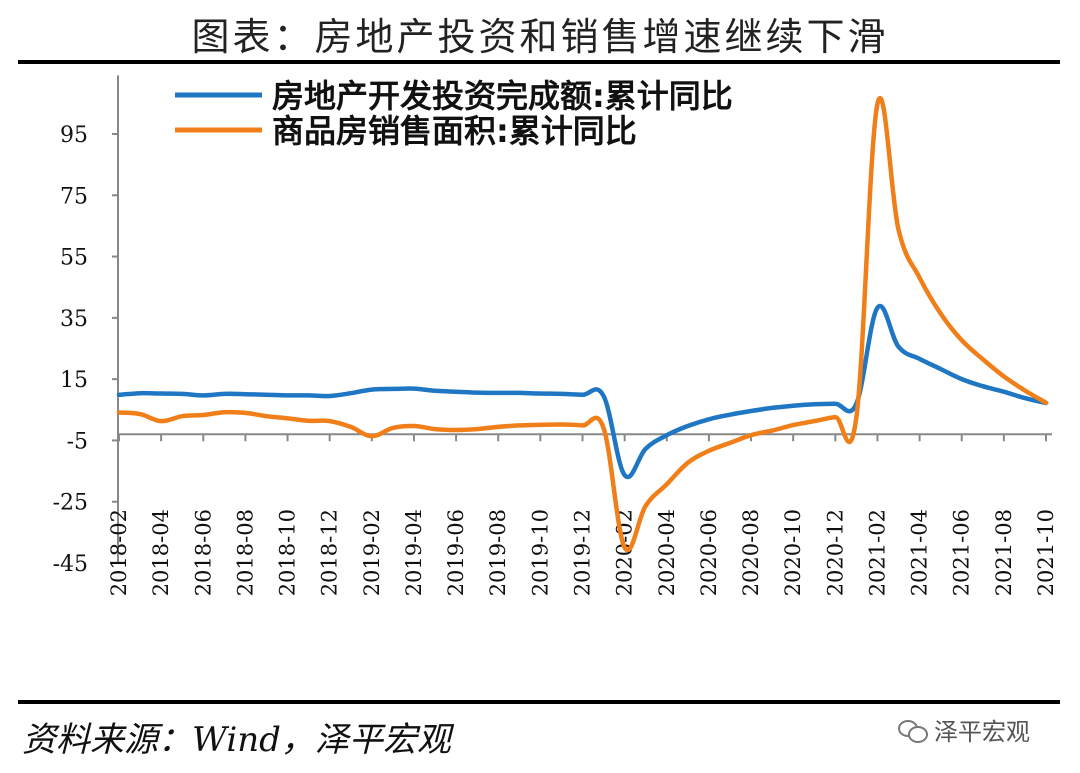 The image size is (1080, 773). Describe the element at coordinates (625, 552) in the screenshot. I see `x-tick-label: 2020-02` at that location.